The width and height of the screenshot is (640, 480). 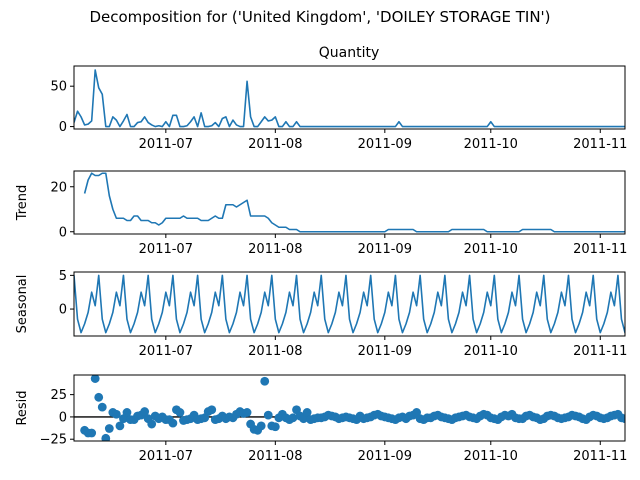 I want to click on y-tick-label: 5, so click(x=63, y=276).